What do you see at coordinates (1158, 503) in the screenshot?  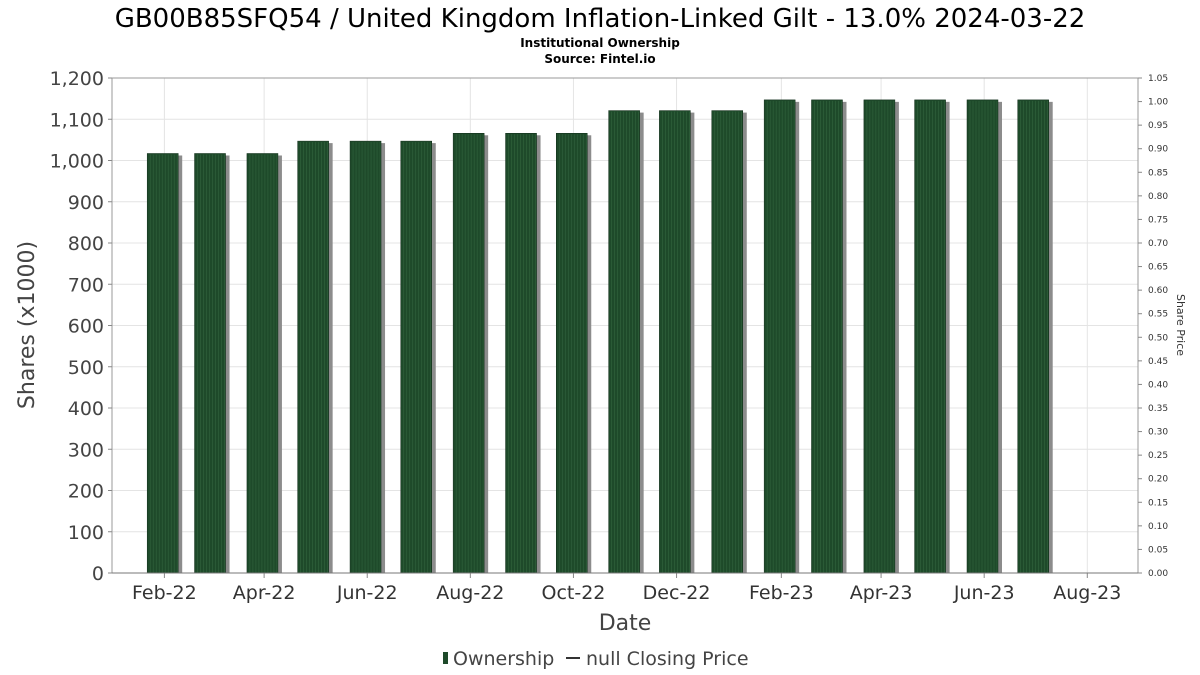 I see `y2-tick-label: 0.15` at bounding box center [1158, 503].